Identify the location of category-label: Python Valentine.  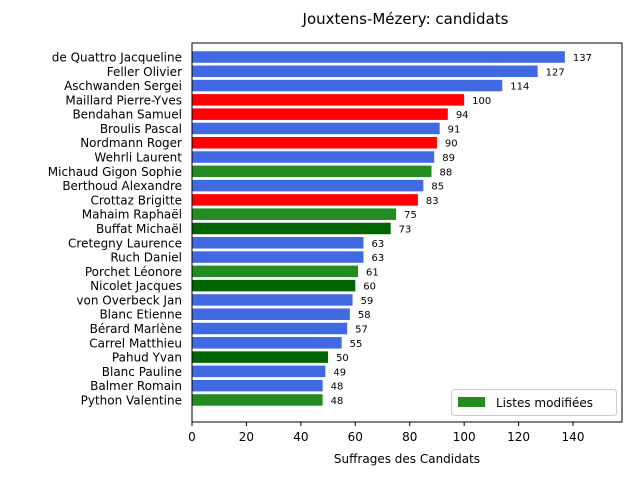
(131, 400).